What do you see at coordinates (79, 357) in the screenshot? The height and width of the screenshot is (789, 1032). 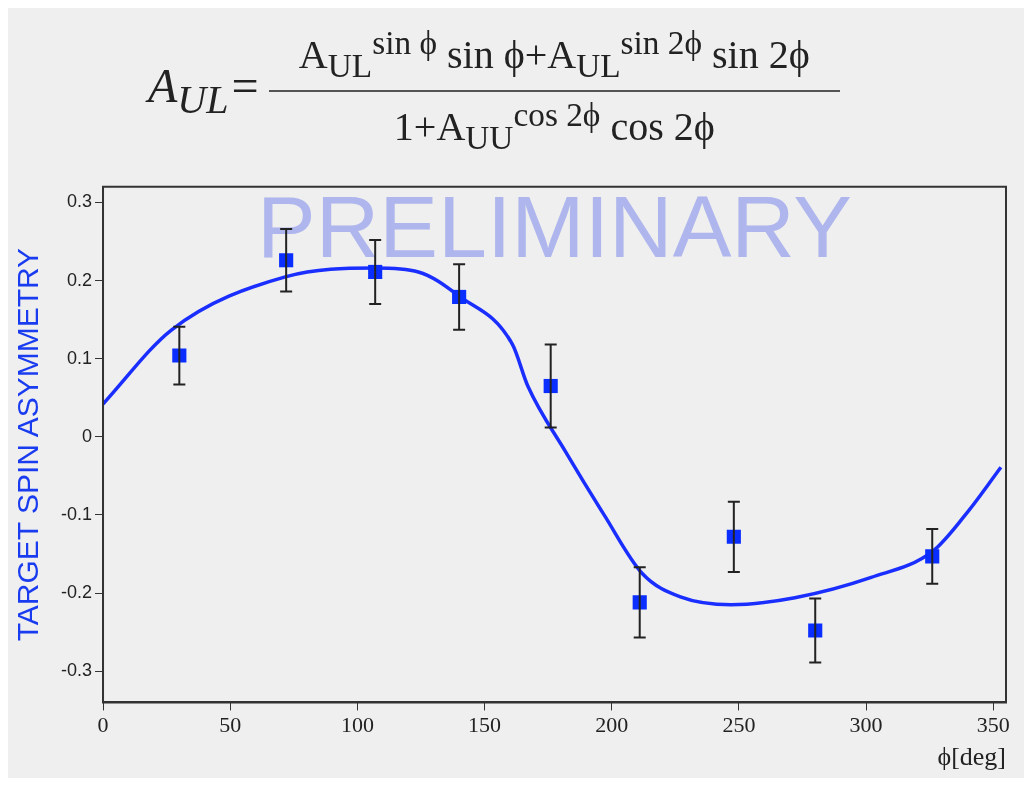 I see `y-tick-label: 0.1` at bounding box center [79, 357].